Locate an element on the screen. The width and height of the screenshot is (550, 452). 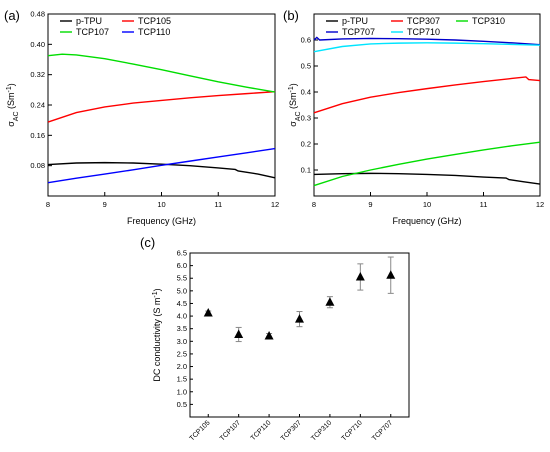
y-tick-label: 2.0 is located at coordinates (182, 366).